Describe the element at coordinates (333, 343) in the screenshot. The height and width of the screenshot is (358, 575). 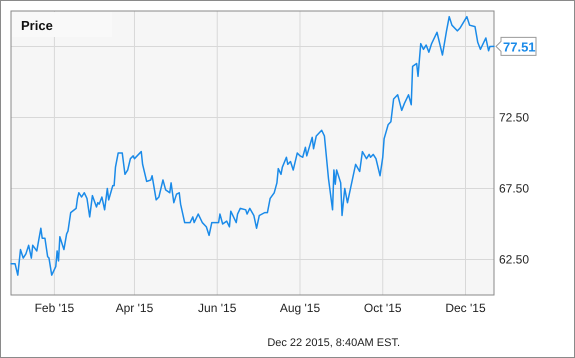
I see `text: Dec 22 2015, 8:40AM EST.` at that location.